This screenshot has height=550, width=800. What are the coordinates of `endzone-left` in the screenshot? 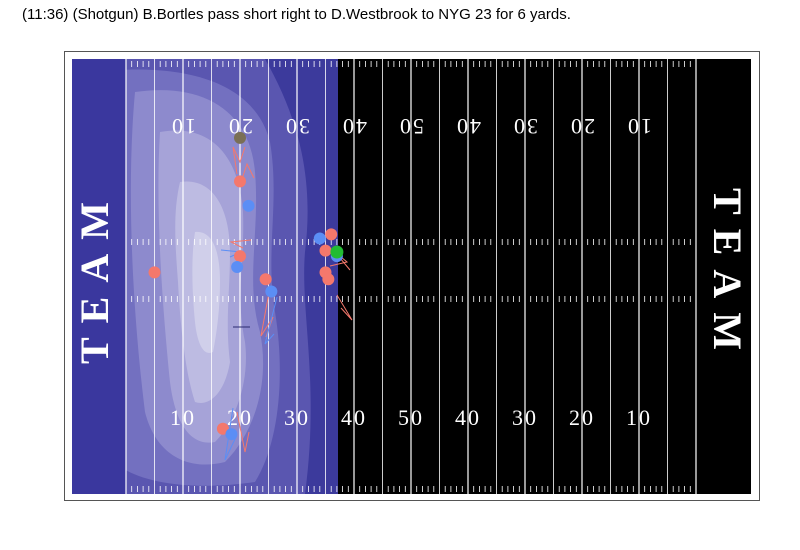 It's located at (99, 276).